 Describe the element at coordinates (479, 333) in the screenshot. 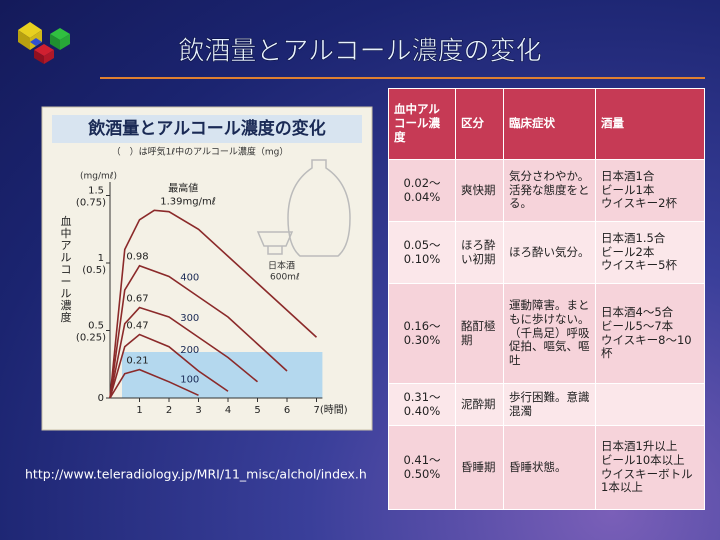

I see `table-cell: 酩酊極期` at that location.